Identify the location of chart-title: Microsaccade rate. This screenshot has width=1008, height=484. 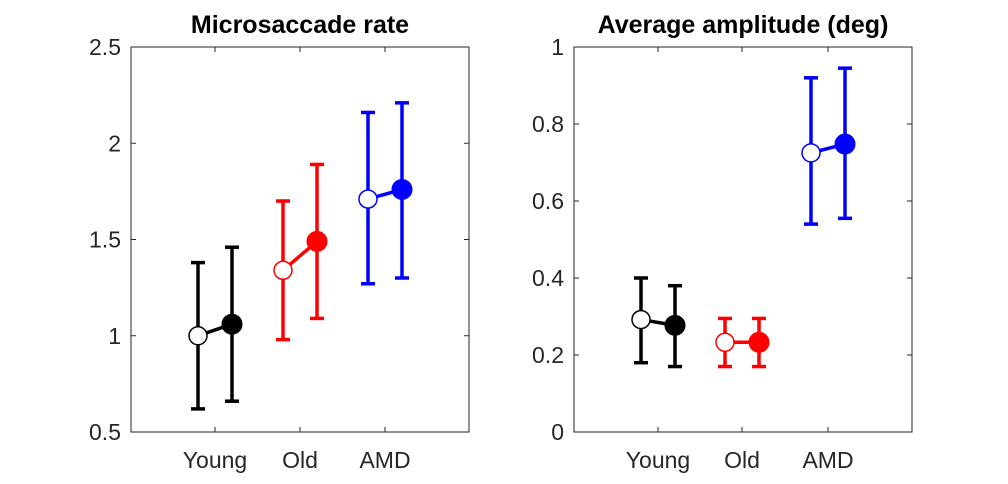
(300, 25).